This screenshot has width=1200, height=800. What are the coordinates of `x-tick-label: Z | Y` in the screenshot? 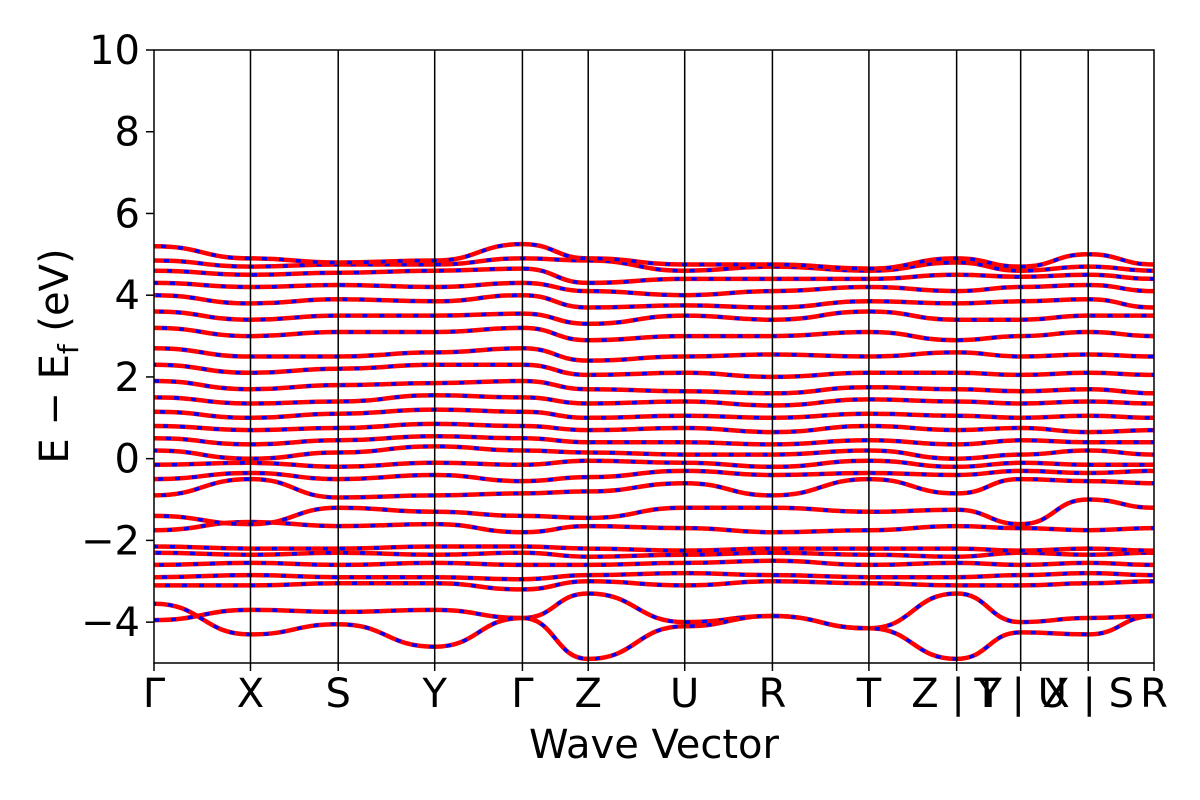 It's located at (956, 694).